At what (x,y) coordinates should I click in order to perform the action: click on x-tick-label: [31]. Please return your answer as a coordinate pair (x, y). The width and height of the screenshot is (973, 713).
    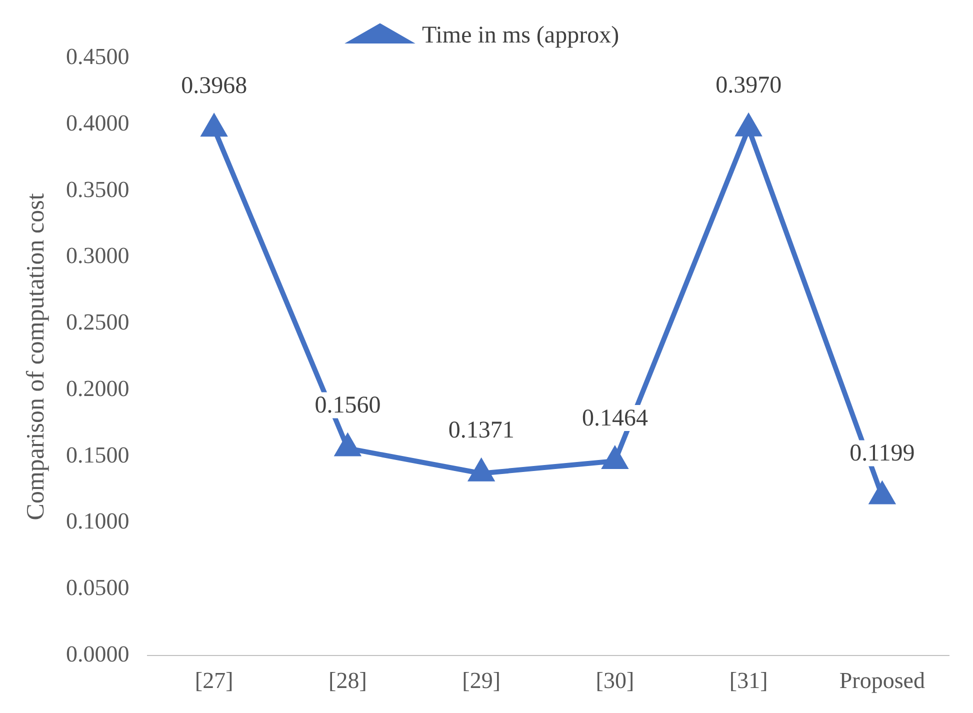
    Looking at the image, I should click on (748, 681).